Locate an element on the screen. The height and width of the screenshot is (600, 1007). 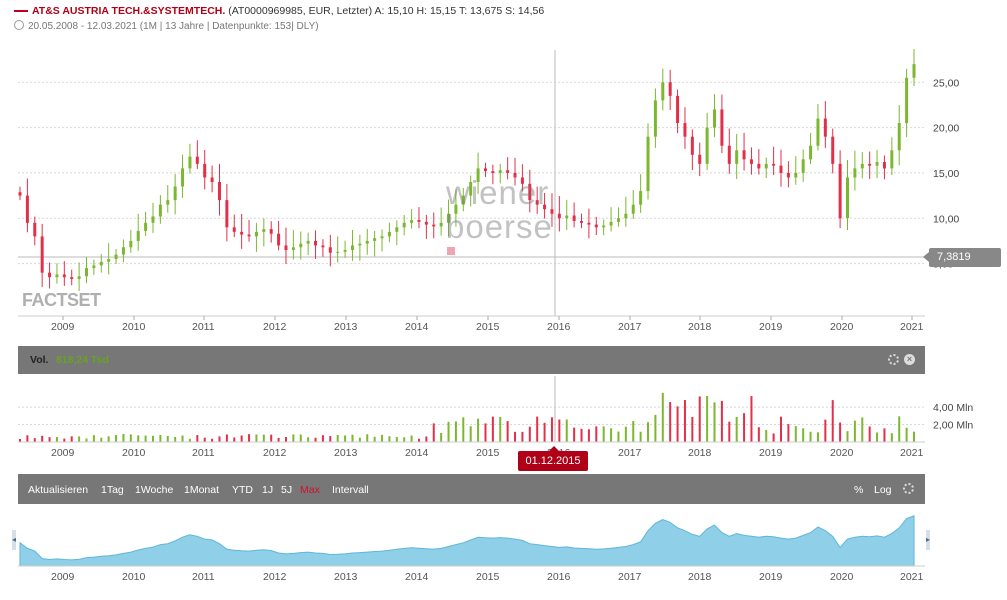
range-ytd-button: YTD is located at coordinates (242, 490).